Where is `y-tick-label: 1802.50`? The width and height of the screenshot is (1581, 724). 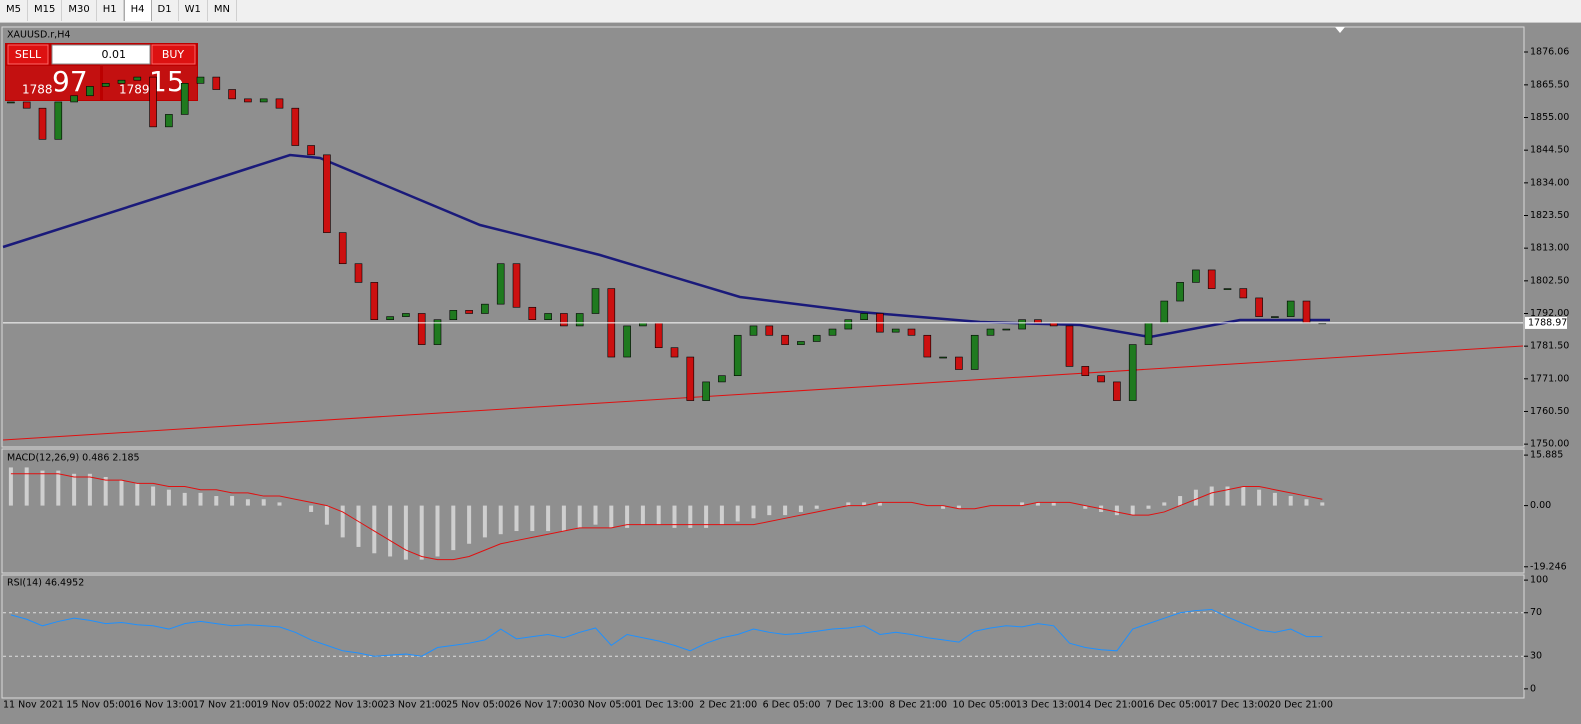
y-tick-label: 1802.50 is located at coordinates (1549, 280).